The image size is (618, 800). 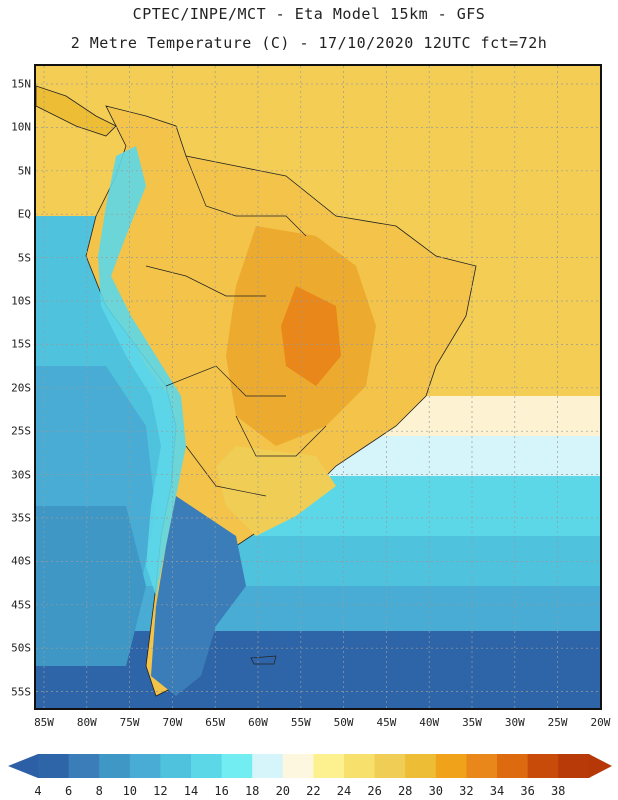 What do you see at coordinates (130, 791) in the screenshot?
I see `colorbar-tick-label: 10` at bounding box center [130, 791].